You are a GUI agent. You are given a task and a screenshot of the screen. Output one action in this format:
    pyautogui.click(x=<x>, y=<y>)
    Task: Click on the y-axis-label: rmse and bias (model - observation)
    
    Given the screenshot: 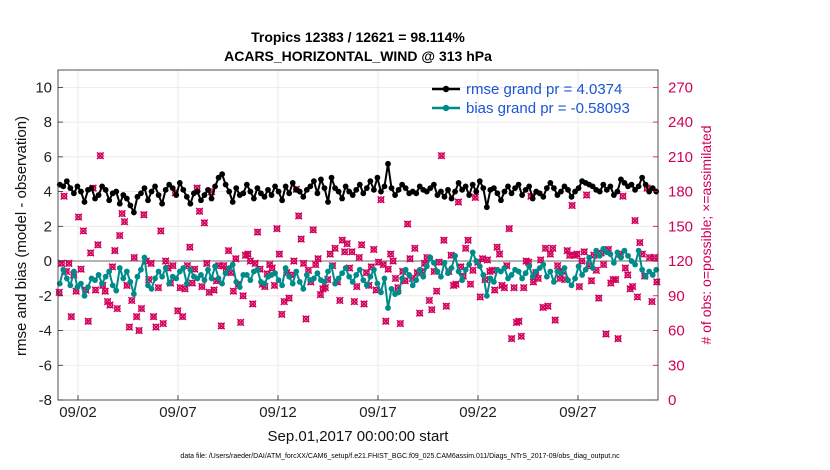 What is the action you would take?
    pyautogui.click(x=21, y=236)
    